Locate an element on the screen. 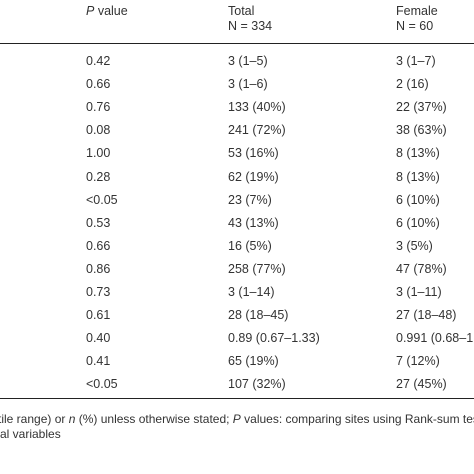  cell-total: 107 (32%) is located at coordinates (257, 384).